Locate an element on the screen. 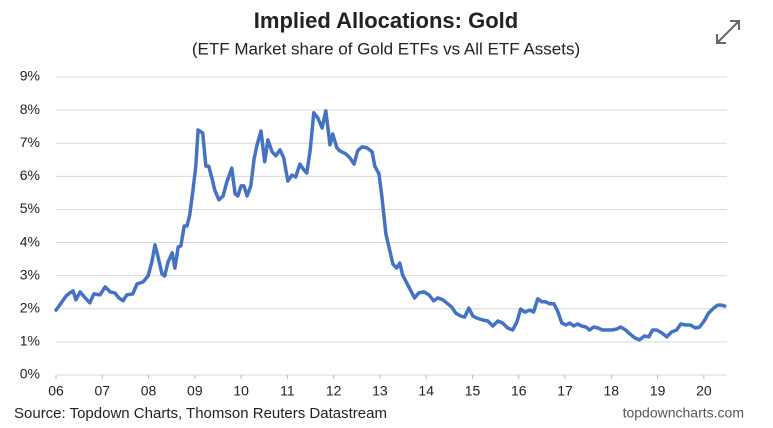  x-tick-label: 10 is located at coordinates (241, 391).